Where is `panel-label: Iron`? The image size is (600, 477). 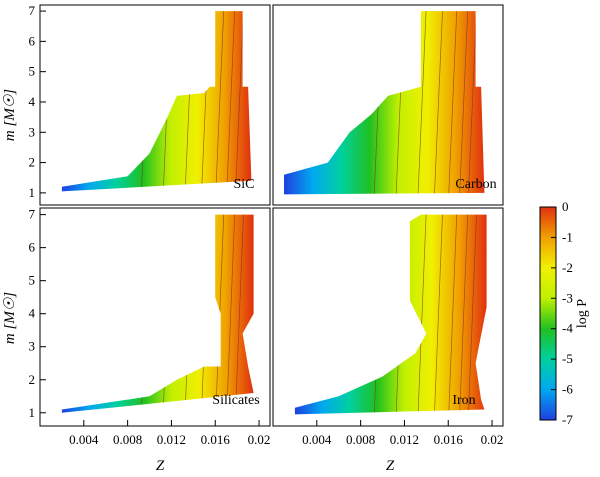 panel-label: Iron is located at coordinates (463, 400).